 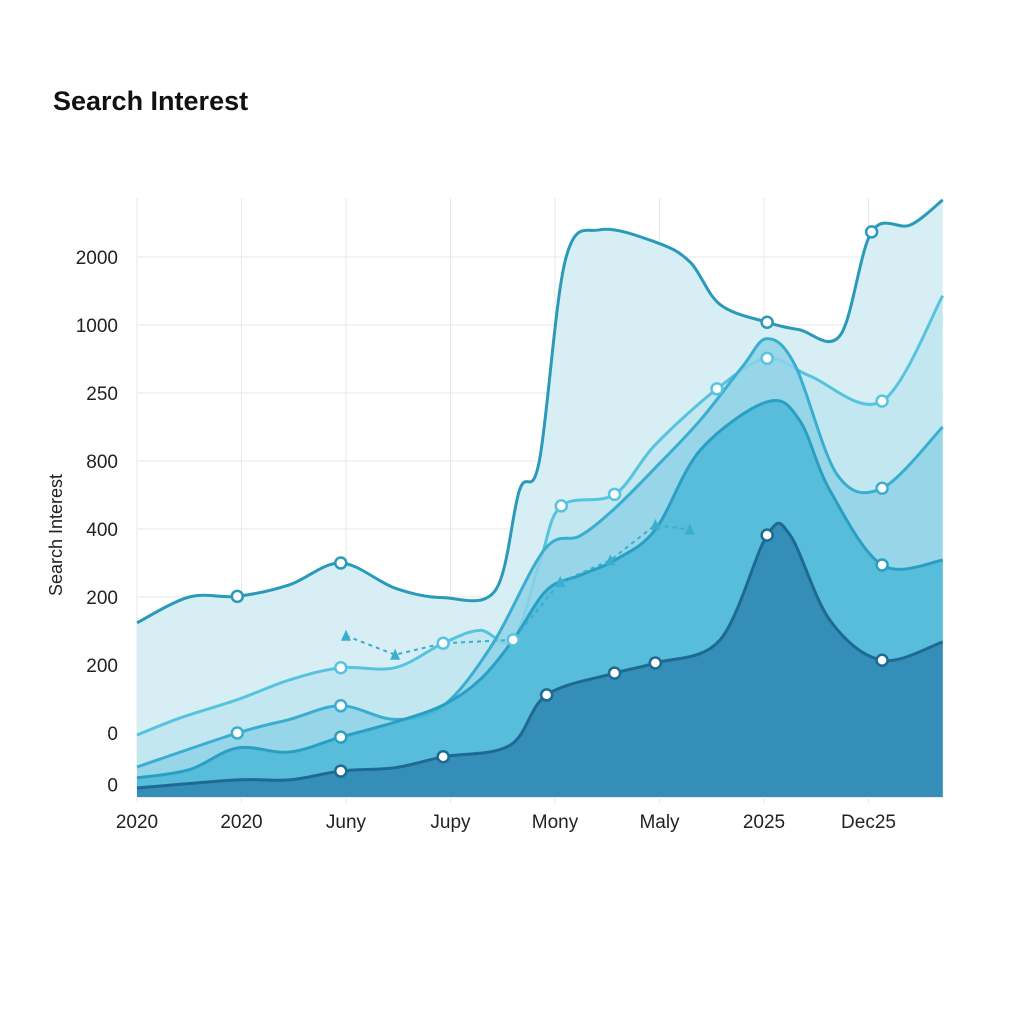 What do you see at coordinates (97, 258) in the screenshot?
I see `y-tick-label: 2000` at bounding box center [97, 258].